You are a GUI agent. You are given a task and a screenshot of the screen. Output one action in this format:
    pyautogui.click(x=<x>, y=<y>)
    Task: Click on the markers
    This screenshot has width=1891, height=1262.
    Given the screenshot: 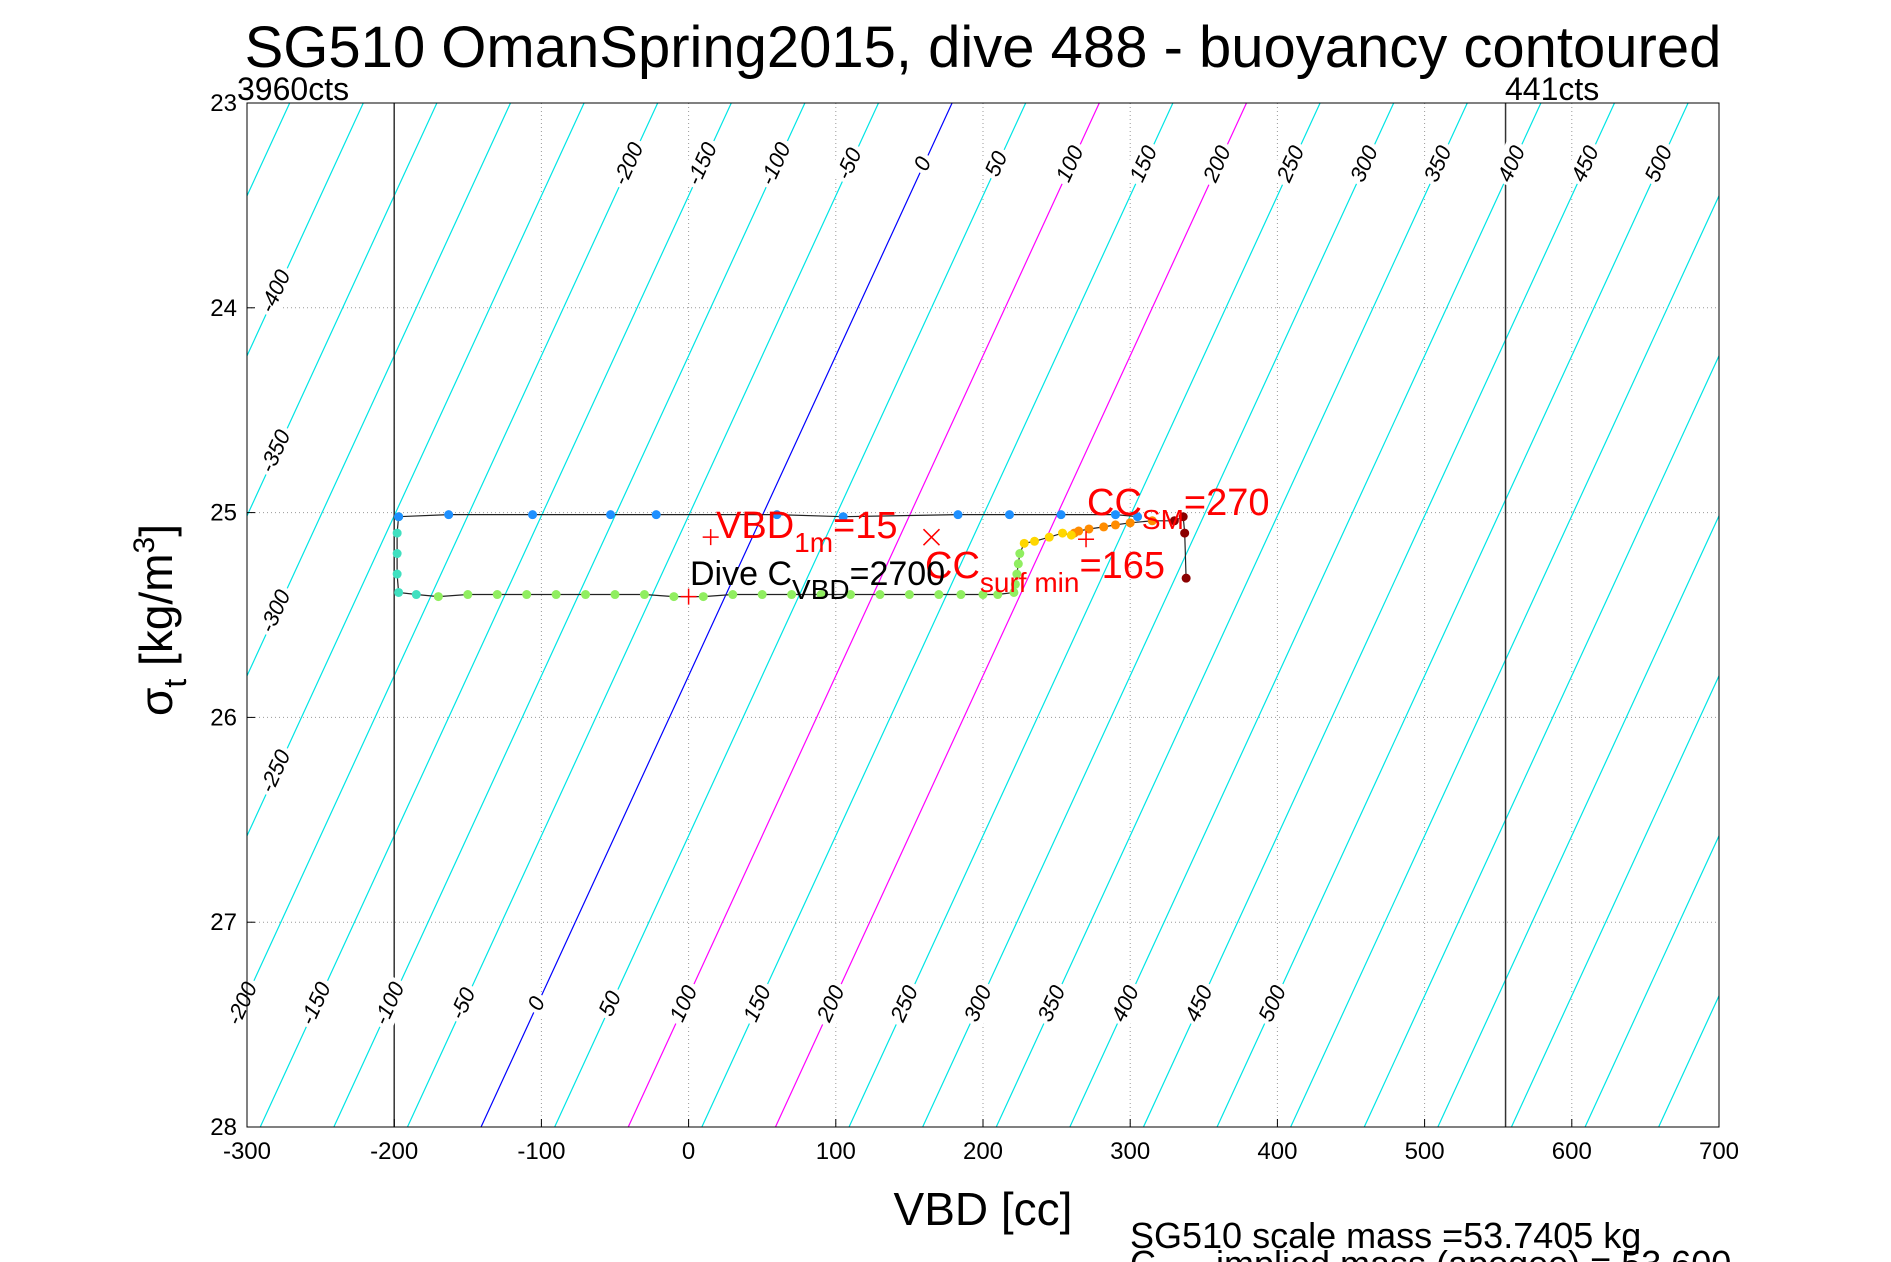 What is the action you would take?
    pyautogui.click(x=887, y=566)
    